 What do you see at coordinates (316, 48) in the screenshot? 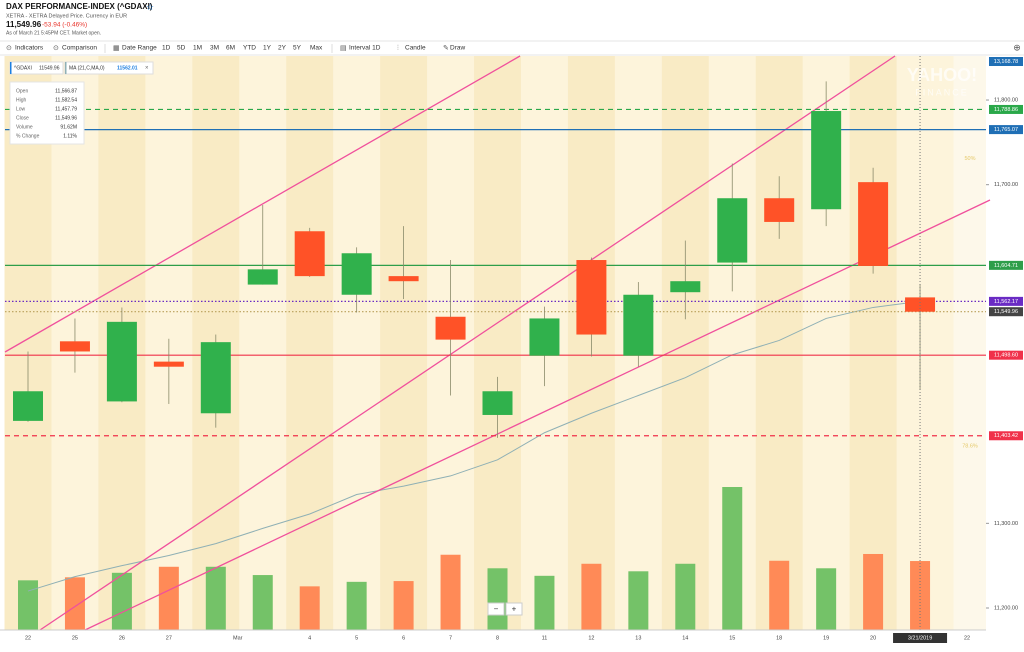
I see `toolbar-button: Max` at bounding box center [316, 48].